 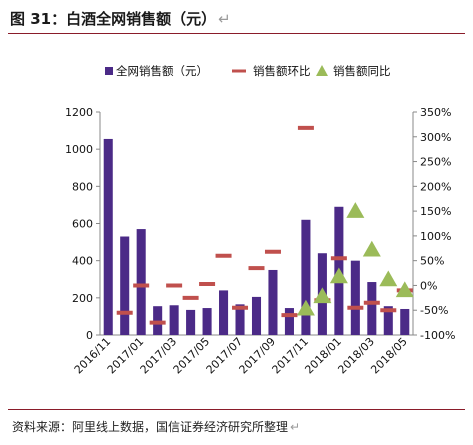 I want to click on y-tick-label-right: 300%, so click(x=435, y=137).